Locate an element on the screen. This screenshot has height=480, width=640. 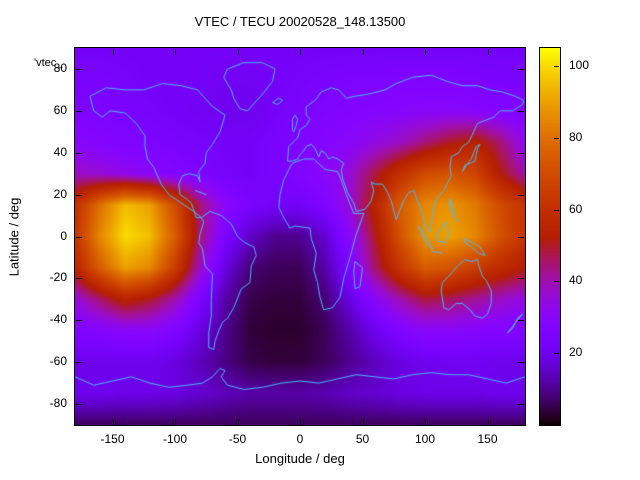
chart-title: VTEC / TECU 20020528_148.13500 is located at coordinates (300, 21).